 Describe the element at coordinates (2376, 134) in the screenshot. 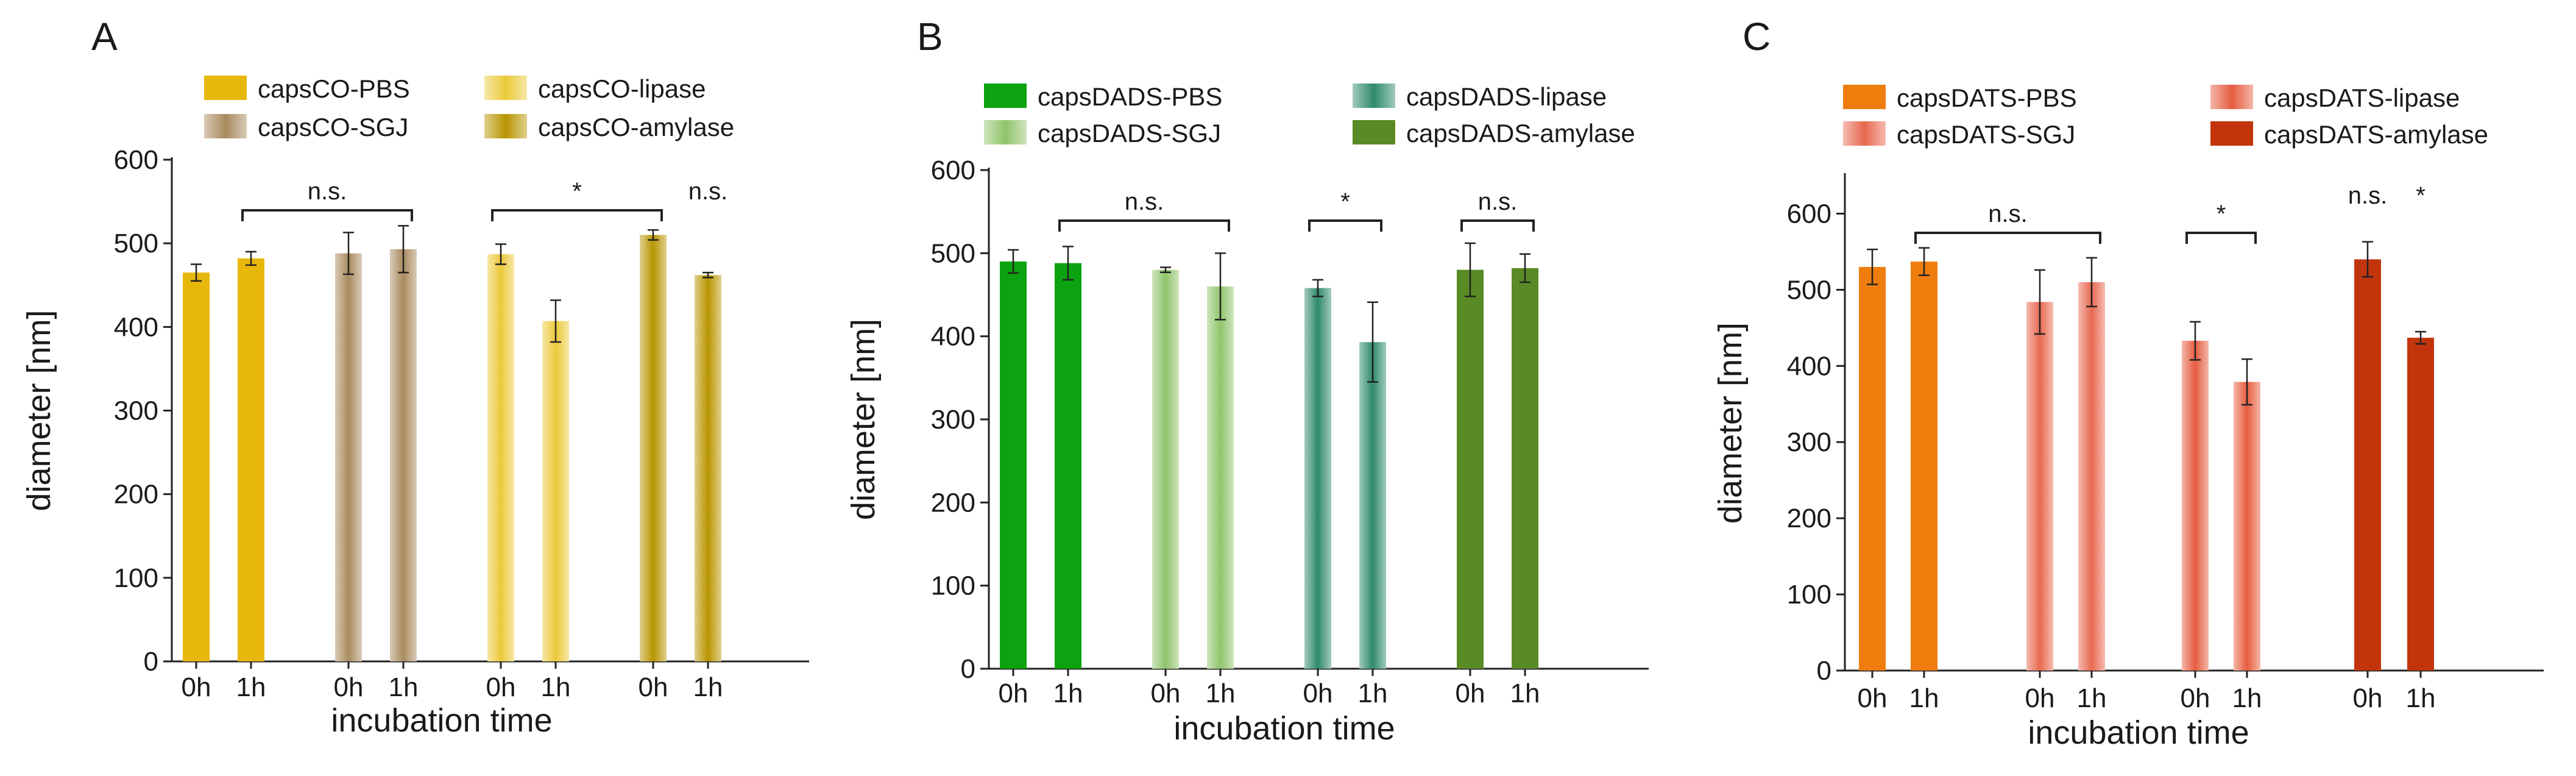

I see `legend-label: capsDATS-amylase` at that location.